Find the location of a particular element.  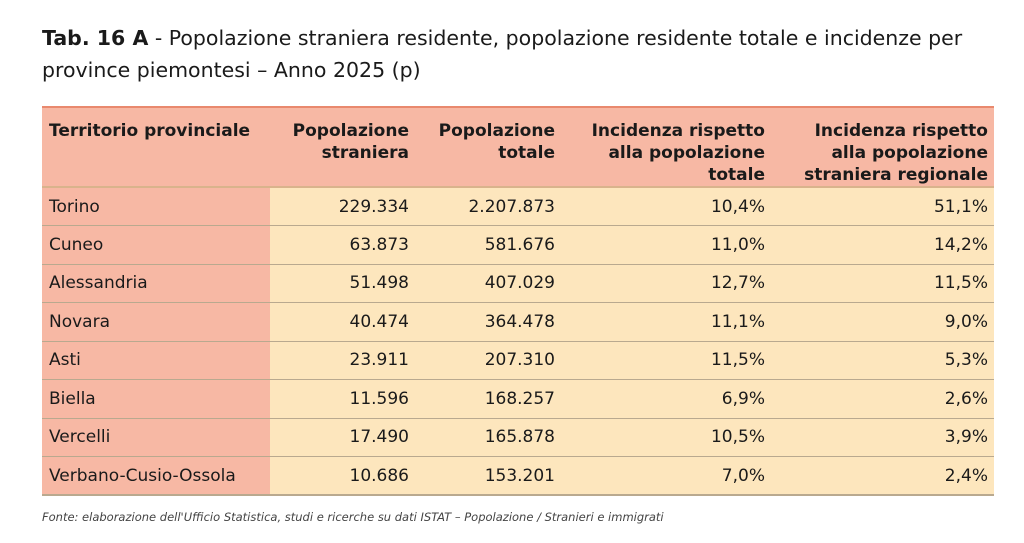

table-row: Biella 11.596 168.257 6,9% 2,6% is located at coordinates (518, 399).